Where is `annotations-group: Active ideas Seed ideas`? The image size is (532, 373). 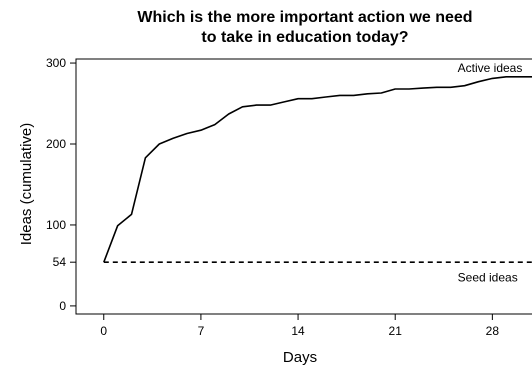
annotations-group: Active ideas Seed ideas is located at coordinates (490, 173).